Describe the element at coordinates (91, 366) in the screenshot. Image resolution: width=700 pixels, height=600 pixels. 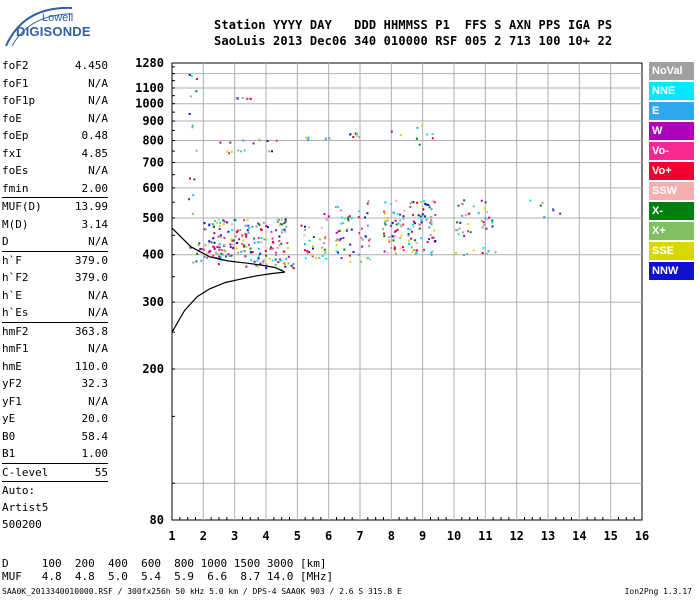
I see `param-value: 110.0` at that location.